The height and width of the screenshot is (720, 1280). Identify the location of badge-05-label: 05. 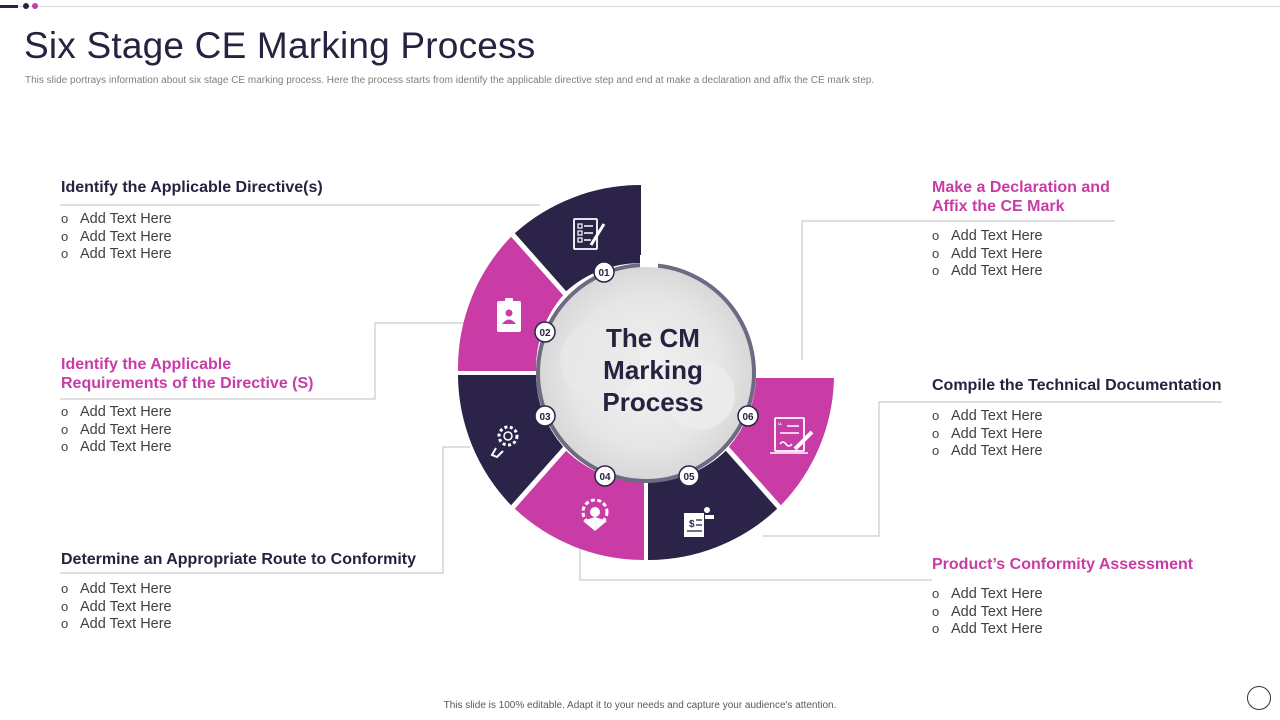
(689, 477).